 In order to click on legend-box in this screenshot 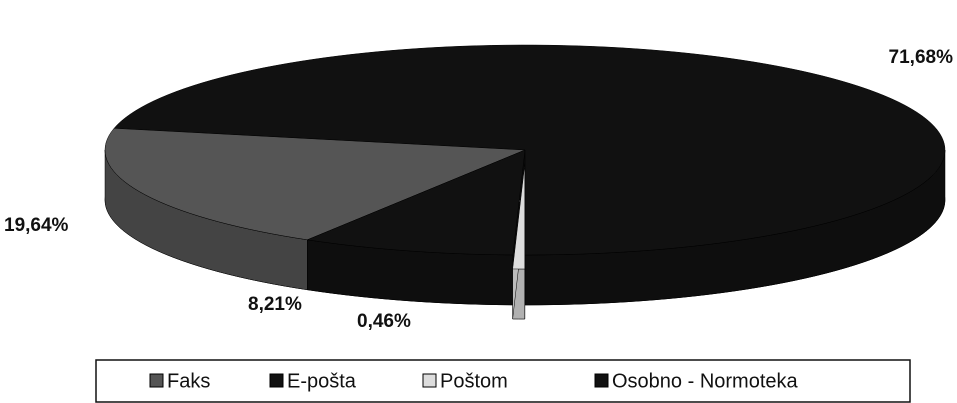, I will do `click(503, 381)`.